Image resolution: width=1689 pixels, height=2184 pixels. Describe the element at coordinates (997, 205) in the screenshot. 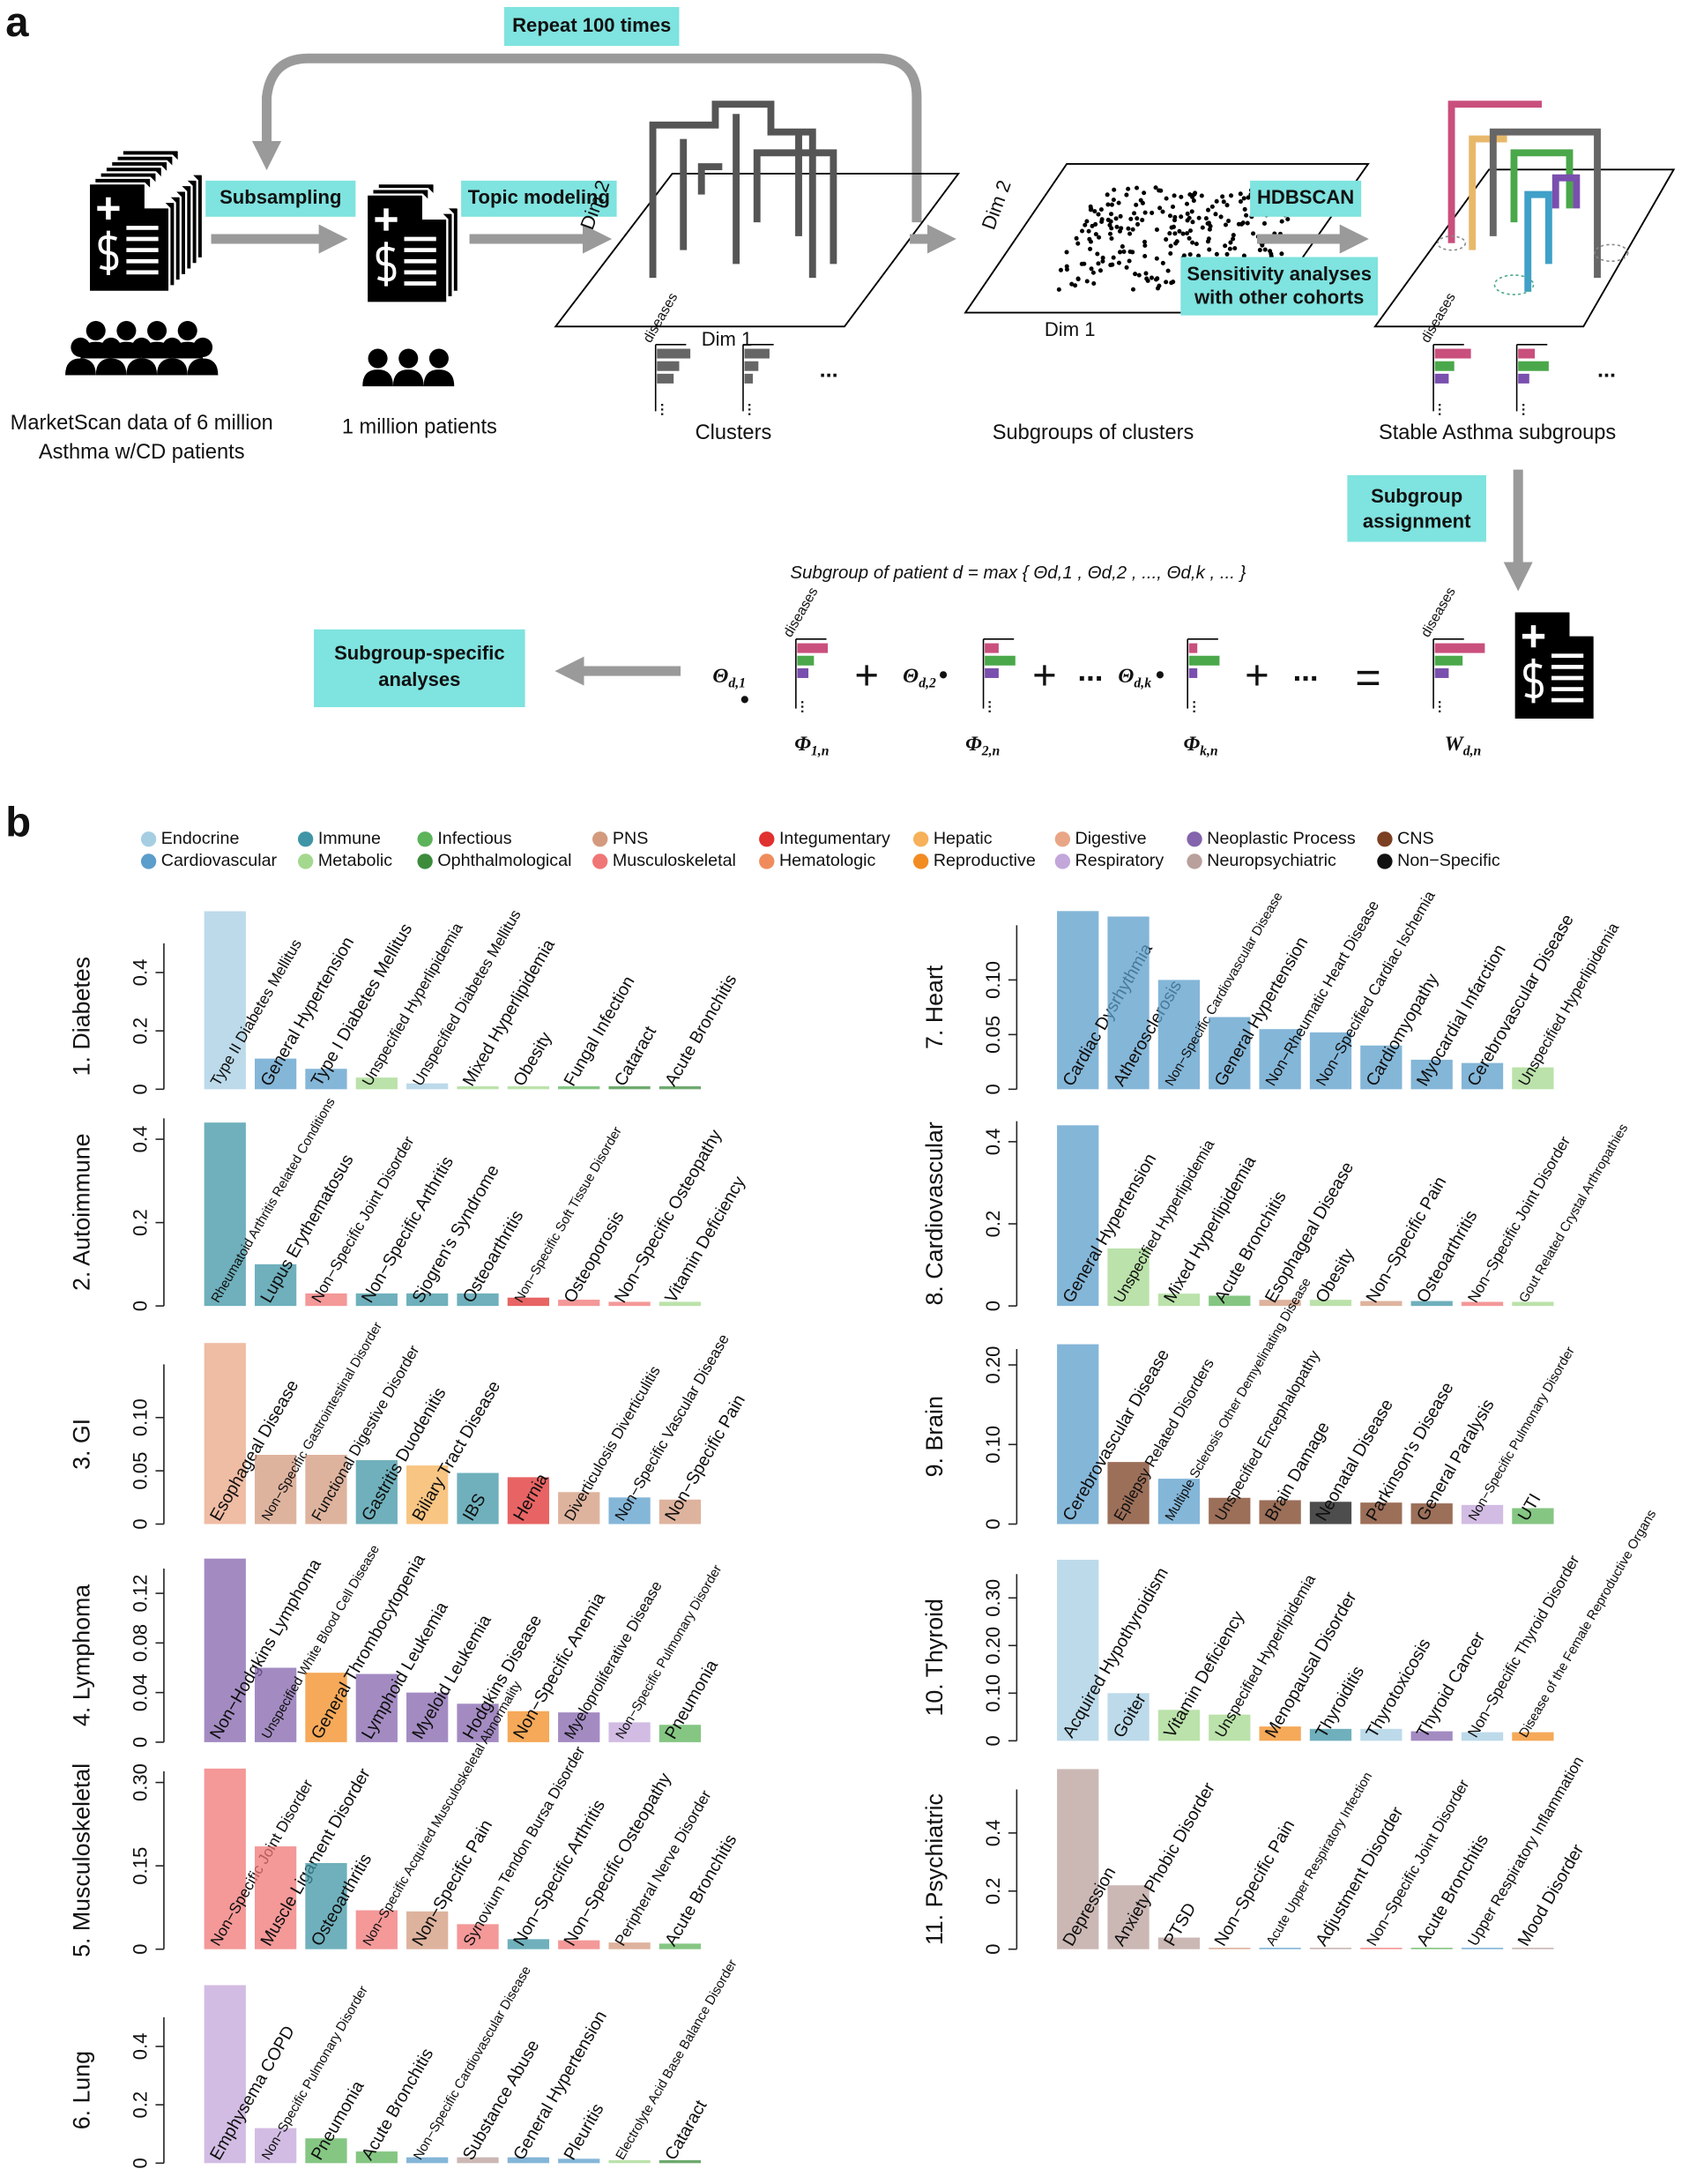

I see `dim-label: Dim 2` at that location.